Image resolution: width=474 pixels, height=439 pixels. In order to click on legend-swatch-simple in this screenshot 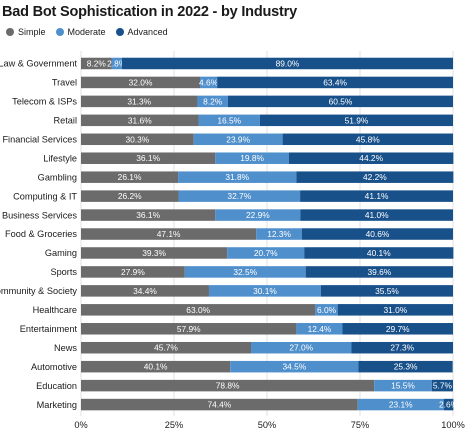, I will do `click(10, 32)`.